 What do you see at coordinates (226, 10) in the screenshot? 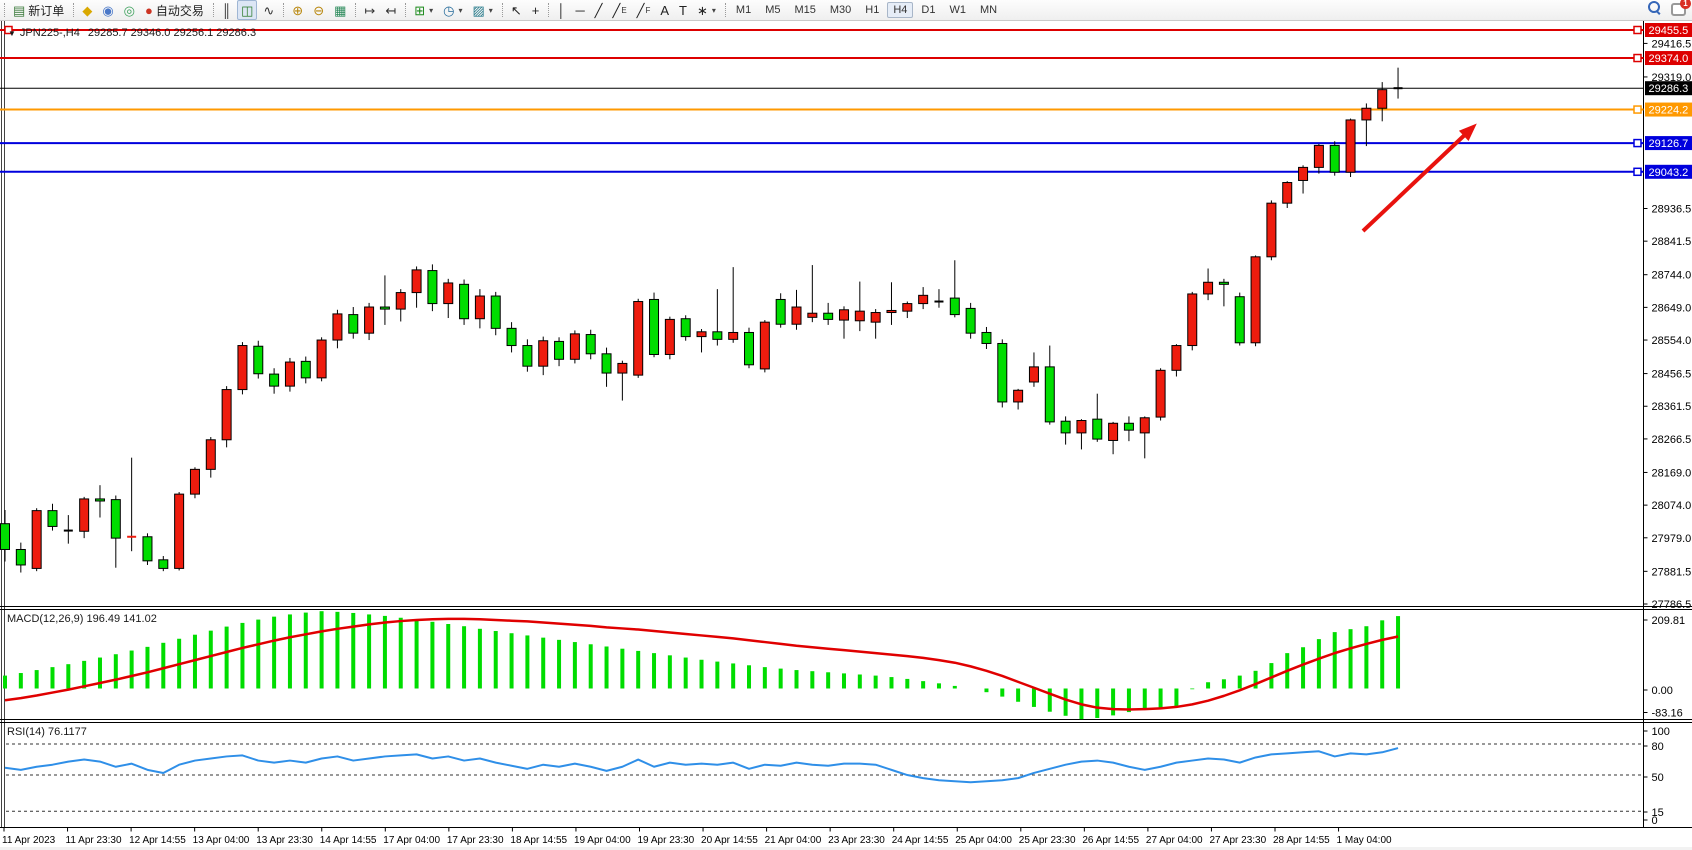
I see `bar-chart-button: ║` at bounding box center [226, 10].